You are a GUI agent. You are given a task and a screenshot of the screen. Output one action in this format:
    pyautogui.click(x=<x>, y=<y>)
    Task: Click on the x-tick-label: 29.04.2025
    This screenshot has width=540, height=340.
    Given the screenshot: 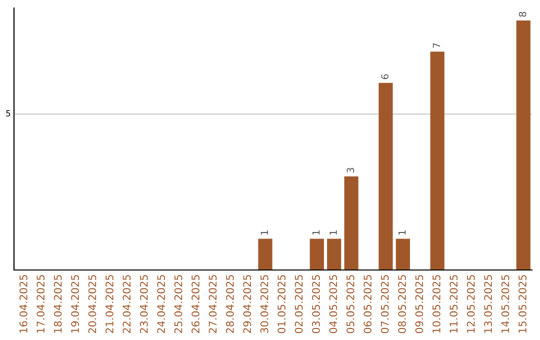 What is the action you would take?
    pyautogui.click(x=247, y=304)
    